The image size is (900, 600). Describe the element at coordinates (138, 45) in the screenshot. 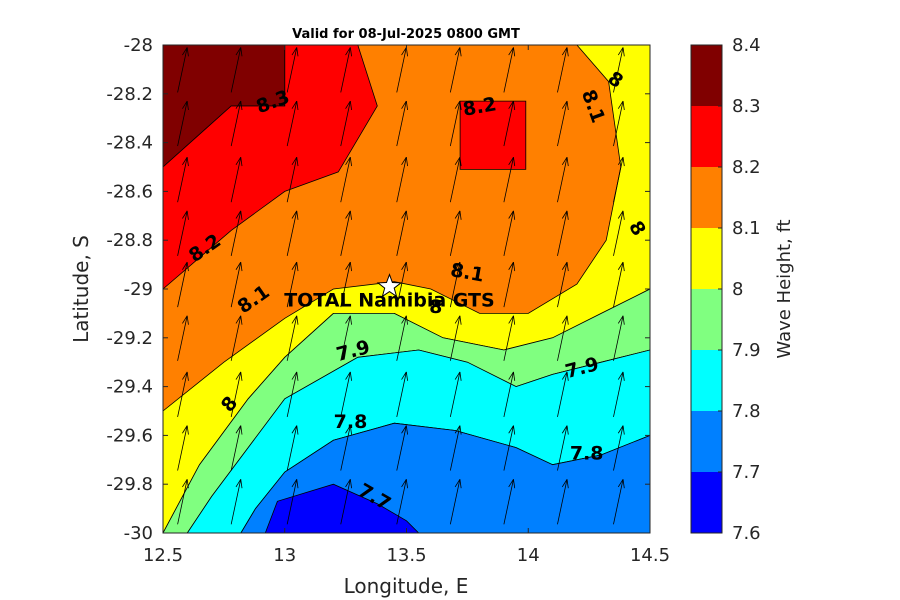

I see `y-tick-label: -28` at that location.